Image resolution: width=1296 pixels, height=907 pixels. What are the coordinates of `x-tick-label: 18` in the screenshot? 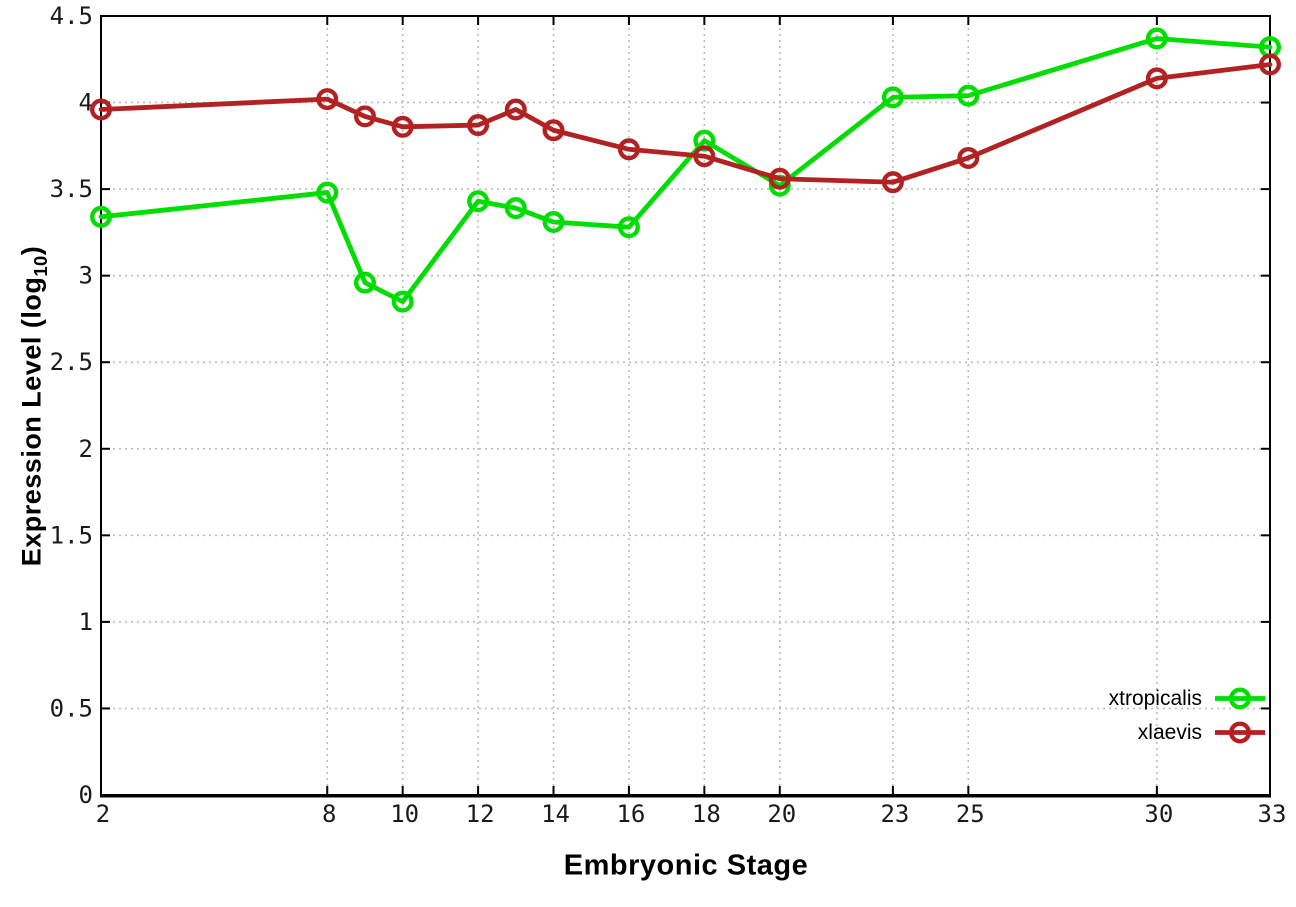 It's located at (706, 814).